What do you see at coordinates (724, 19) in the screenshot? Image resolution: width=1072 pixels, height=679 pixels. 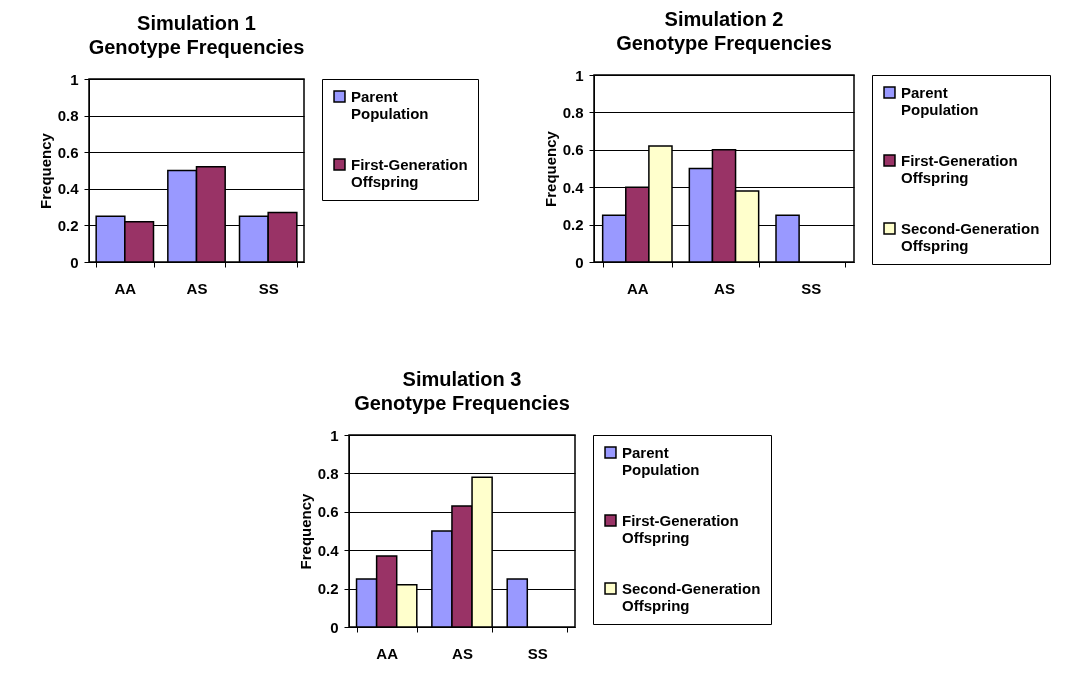 I see `chart-title: Simulation 2` at bounding box center [724, 19].